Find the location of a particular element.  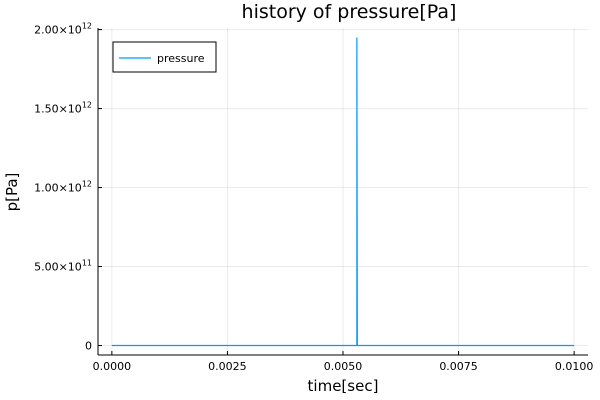

y-tick-label: 1.50×1012 is located at coordinates (63, 108).